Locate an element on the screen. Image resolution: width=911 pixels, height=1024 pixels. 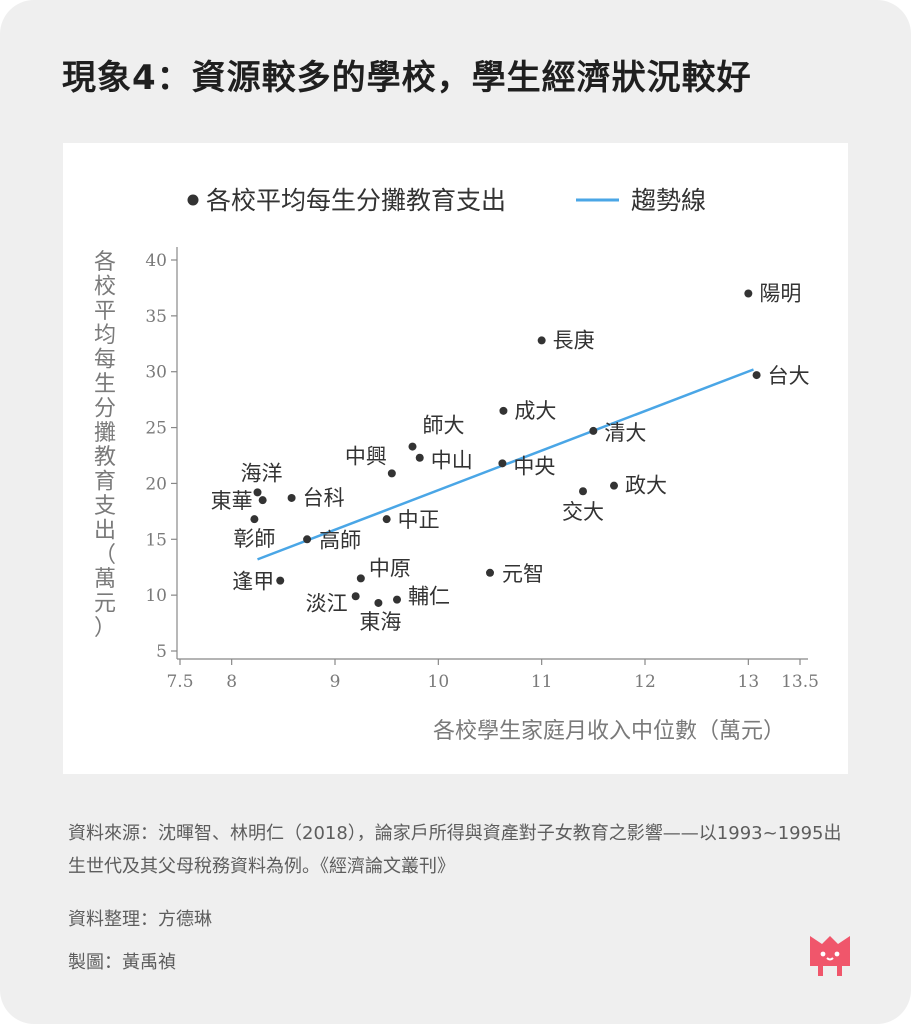
point-label: 高師 is located at coordinates (340, 540).